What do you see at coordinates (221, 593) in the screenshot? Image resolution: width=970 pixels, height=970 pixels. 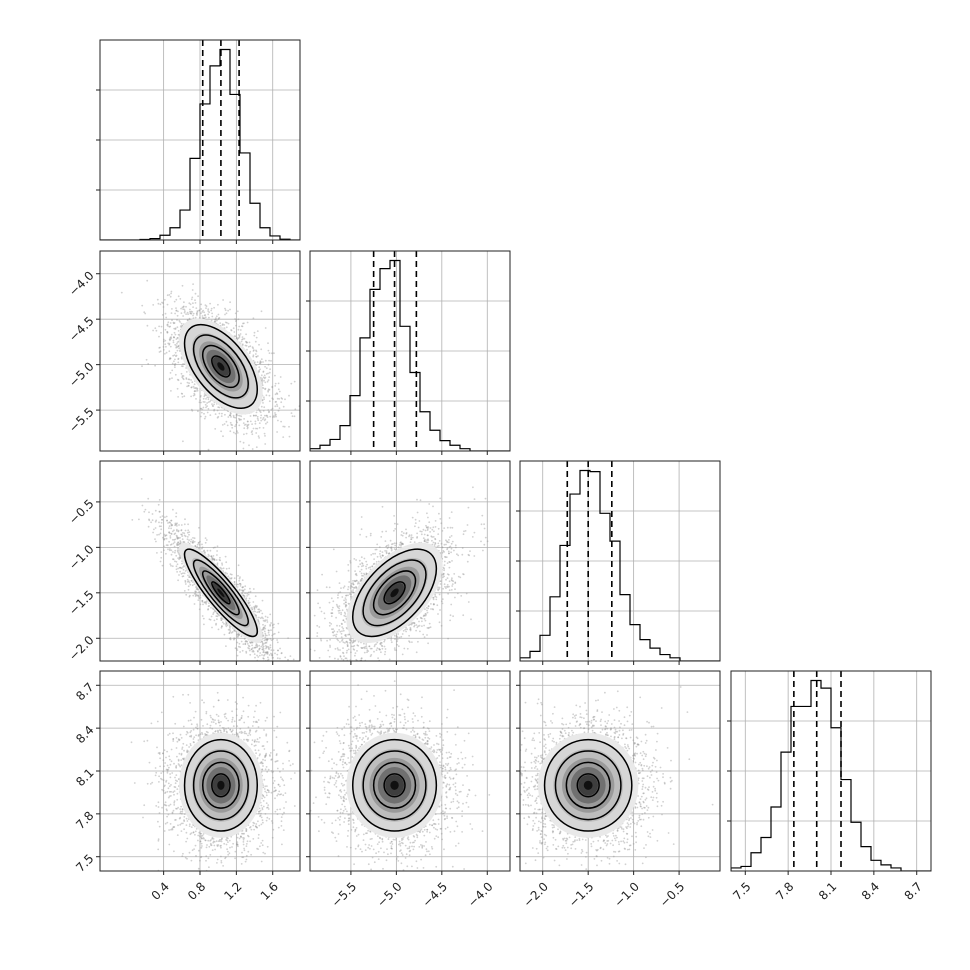 I see `density-level` at bounding box center [221, 593].